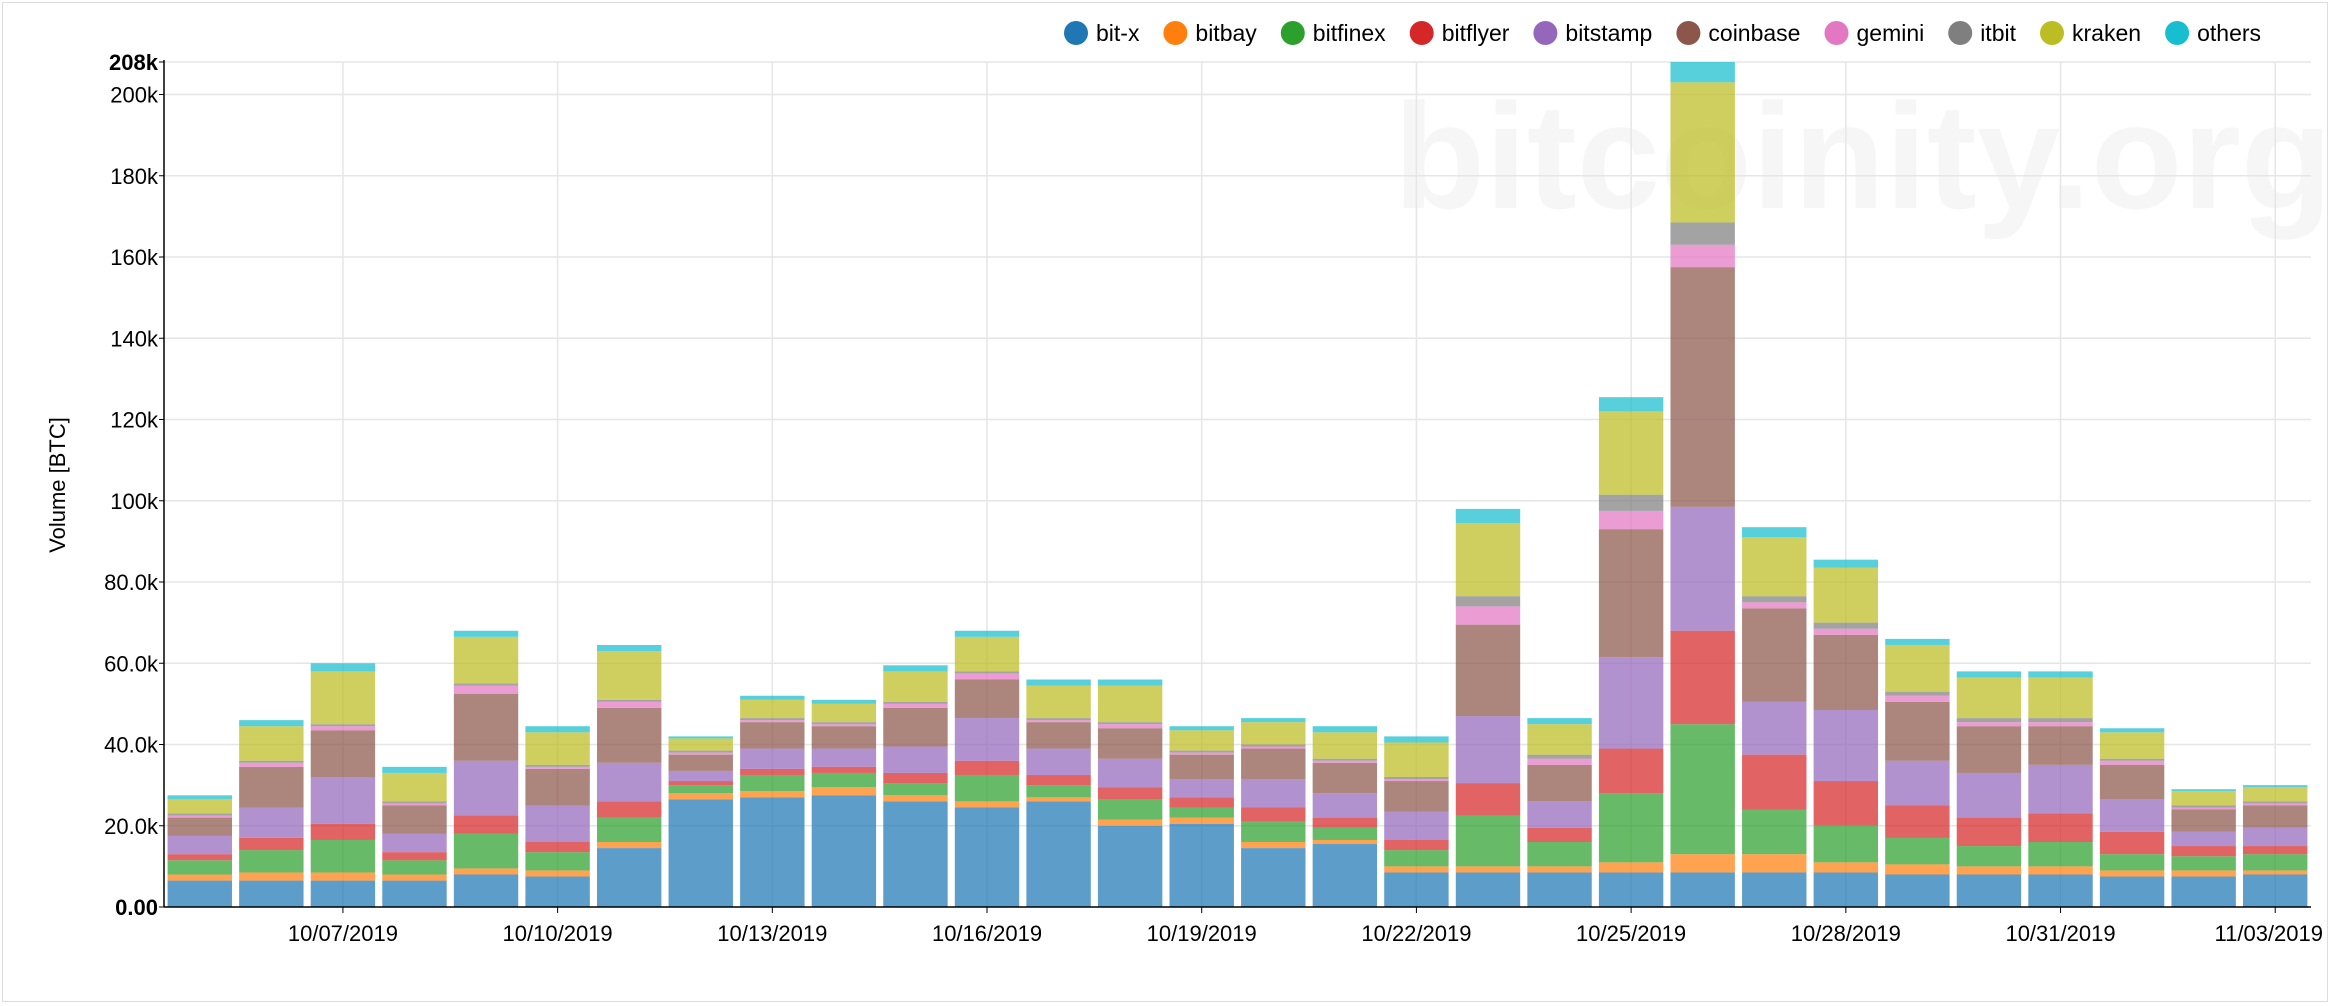 The width and height of the screenshot is (2330, 1006). I want to click on legend-swatch, so click(1175, 33).